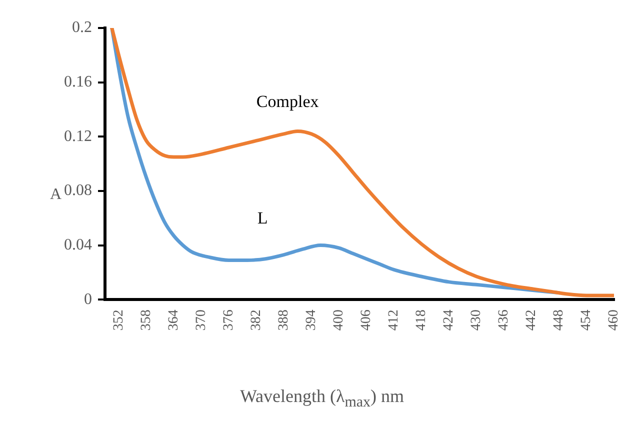 The width and height of the screenshot is (644, 426). I want to click on y-tick-label: 0.12, so click(78, 136).